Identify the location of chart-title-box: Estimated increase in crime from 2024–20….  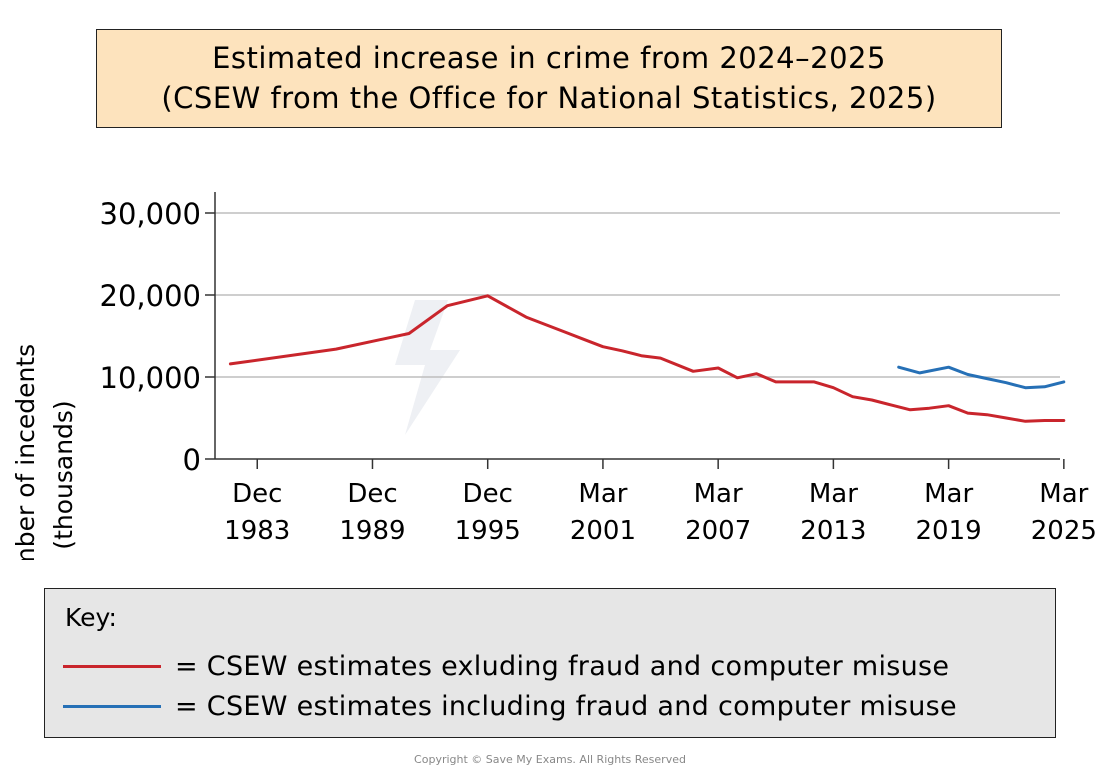
(549, 78).